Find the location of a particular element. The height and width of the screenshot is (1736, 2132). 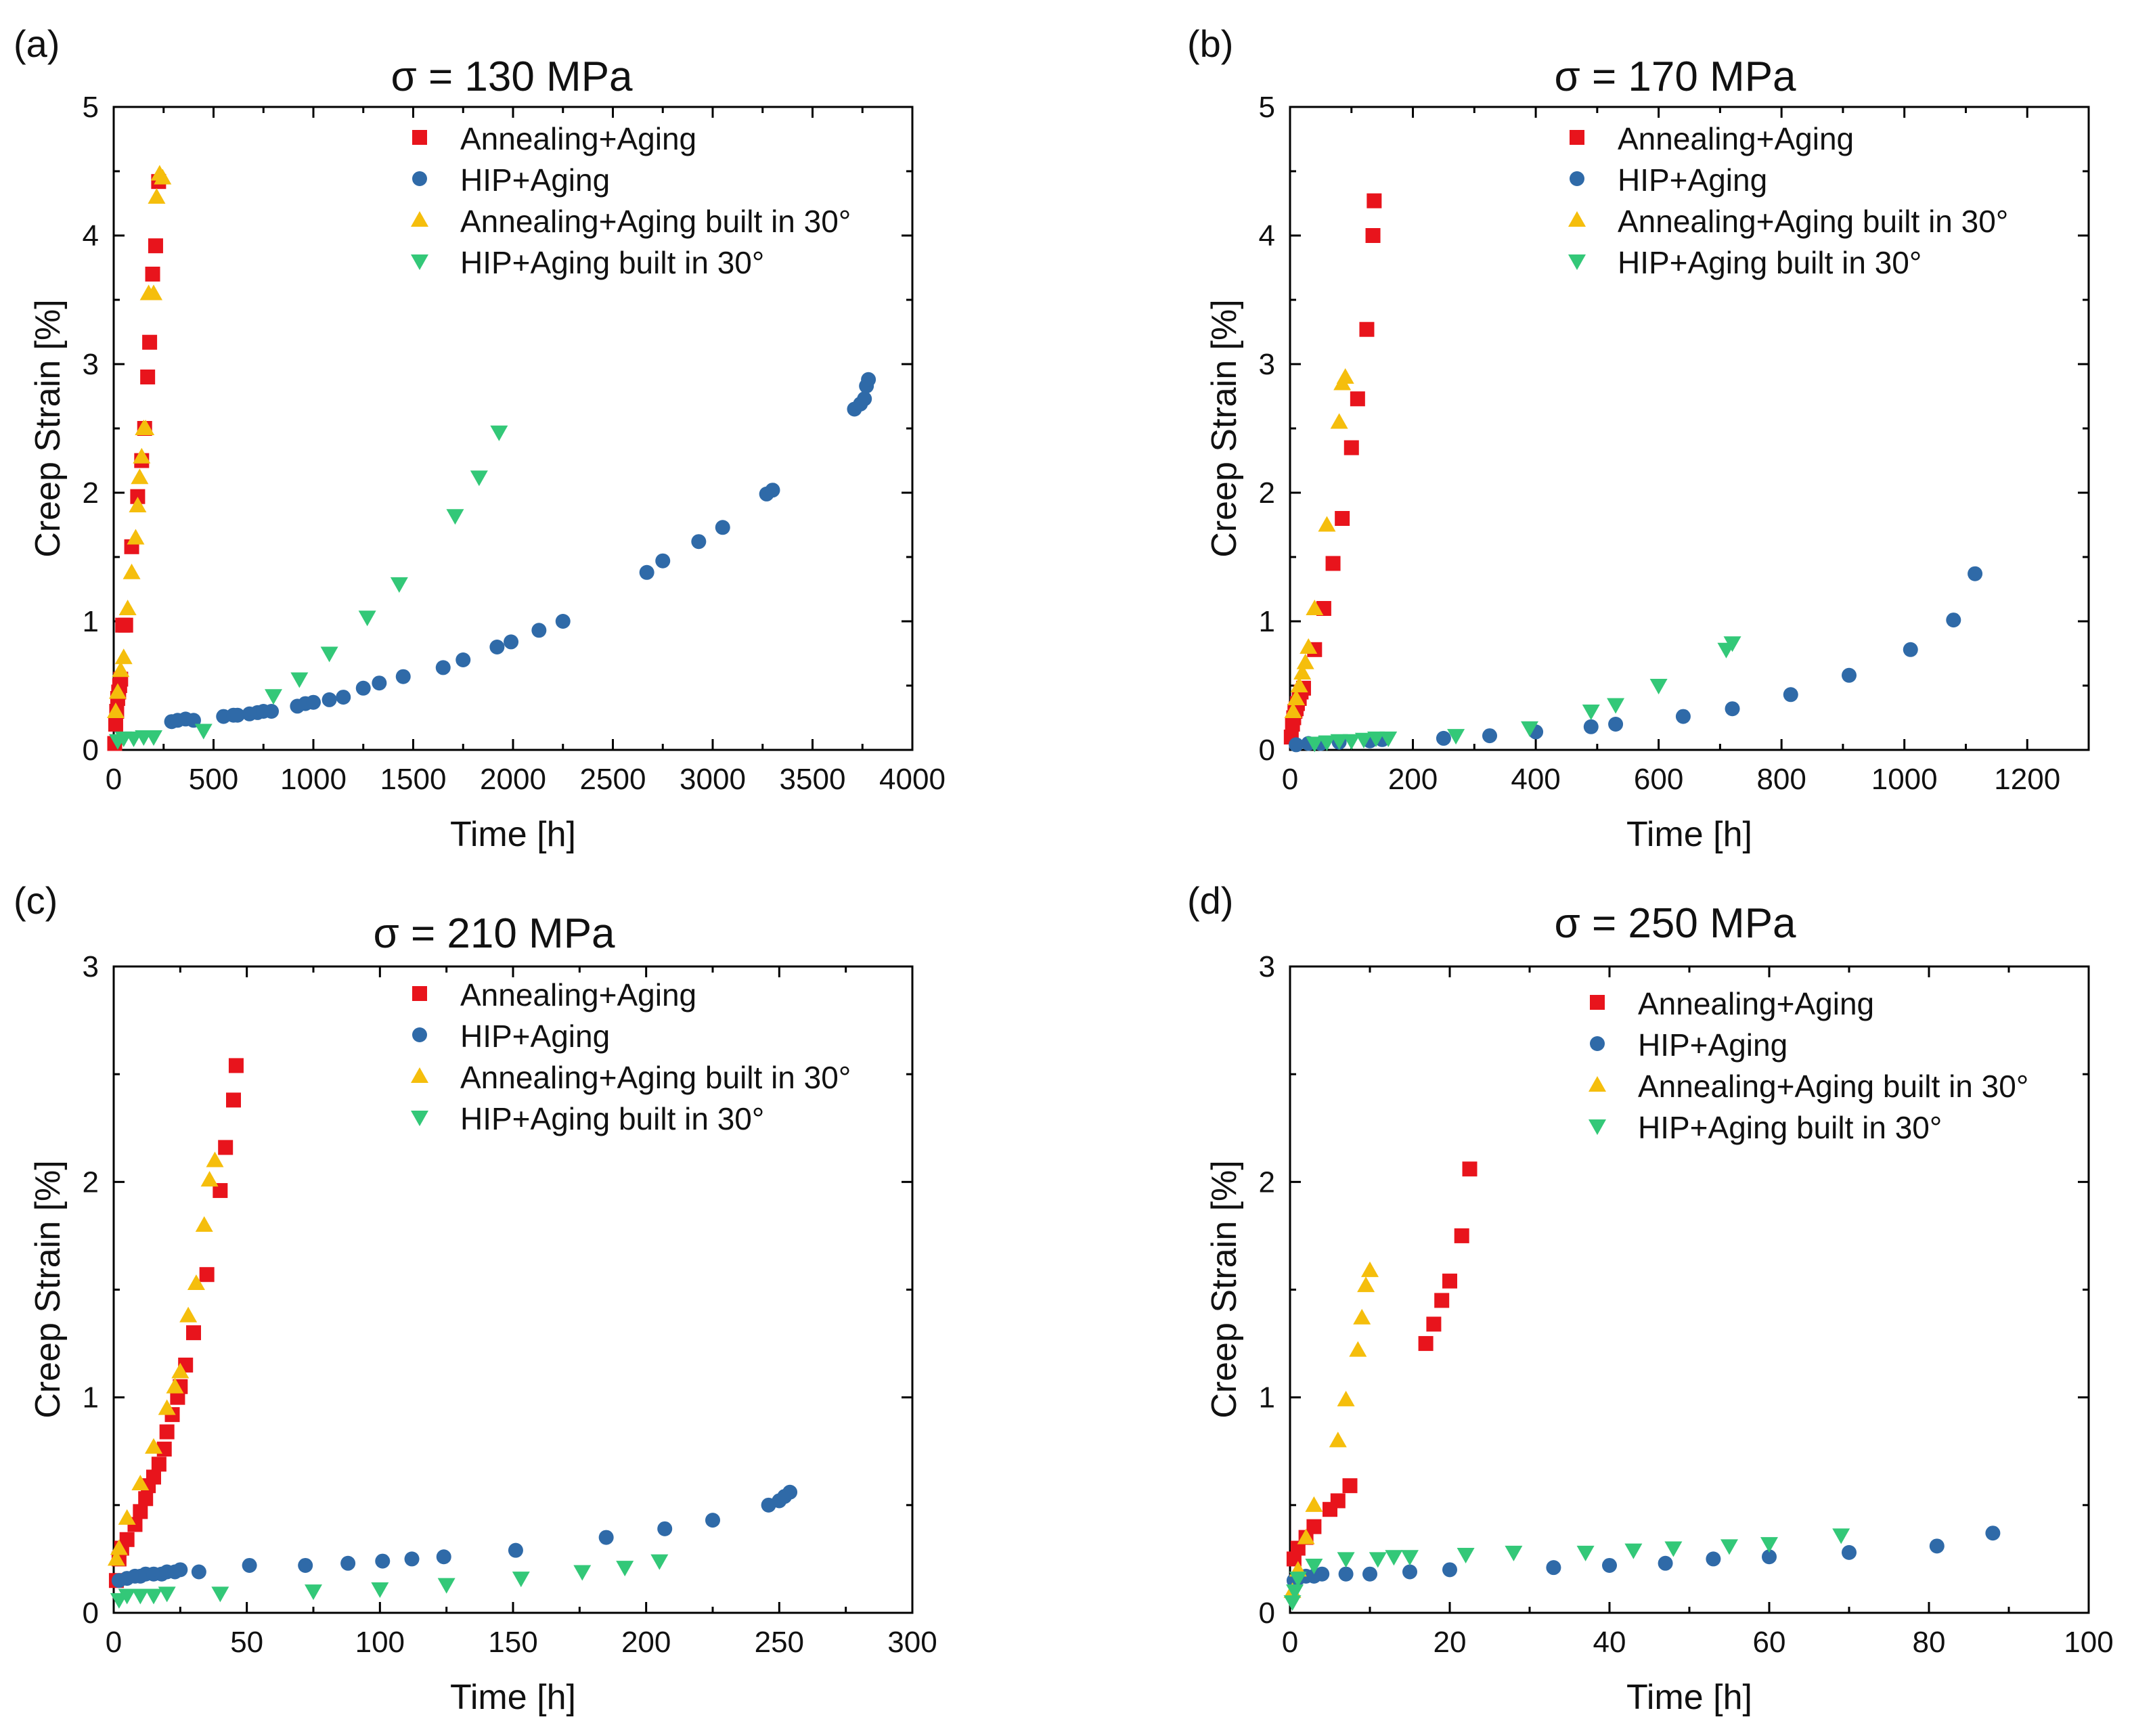

axis-ticks is located at coordinates (1689, 1289).